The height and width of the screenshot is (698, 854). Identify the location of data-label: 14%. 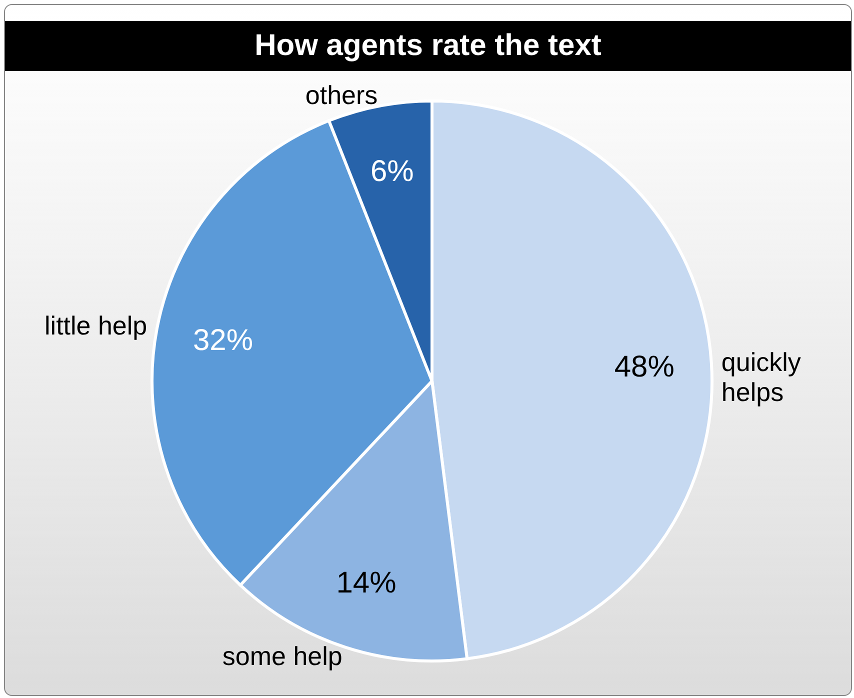
(366, 583).